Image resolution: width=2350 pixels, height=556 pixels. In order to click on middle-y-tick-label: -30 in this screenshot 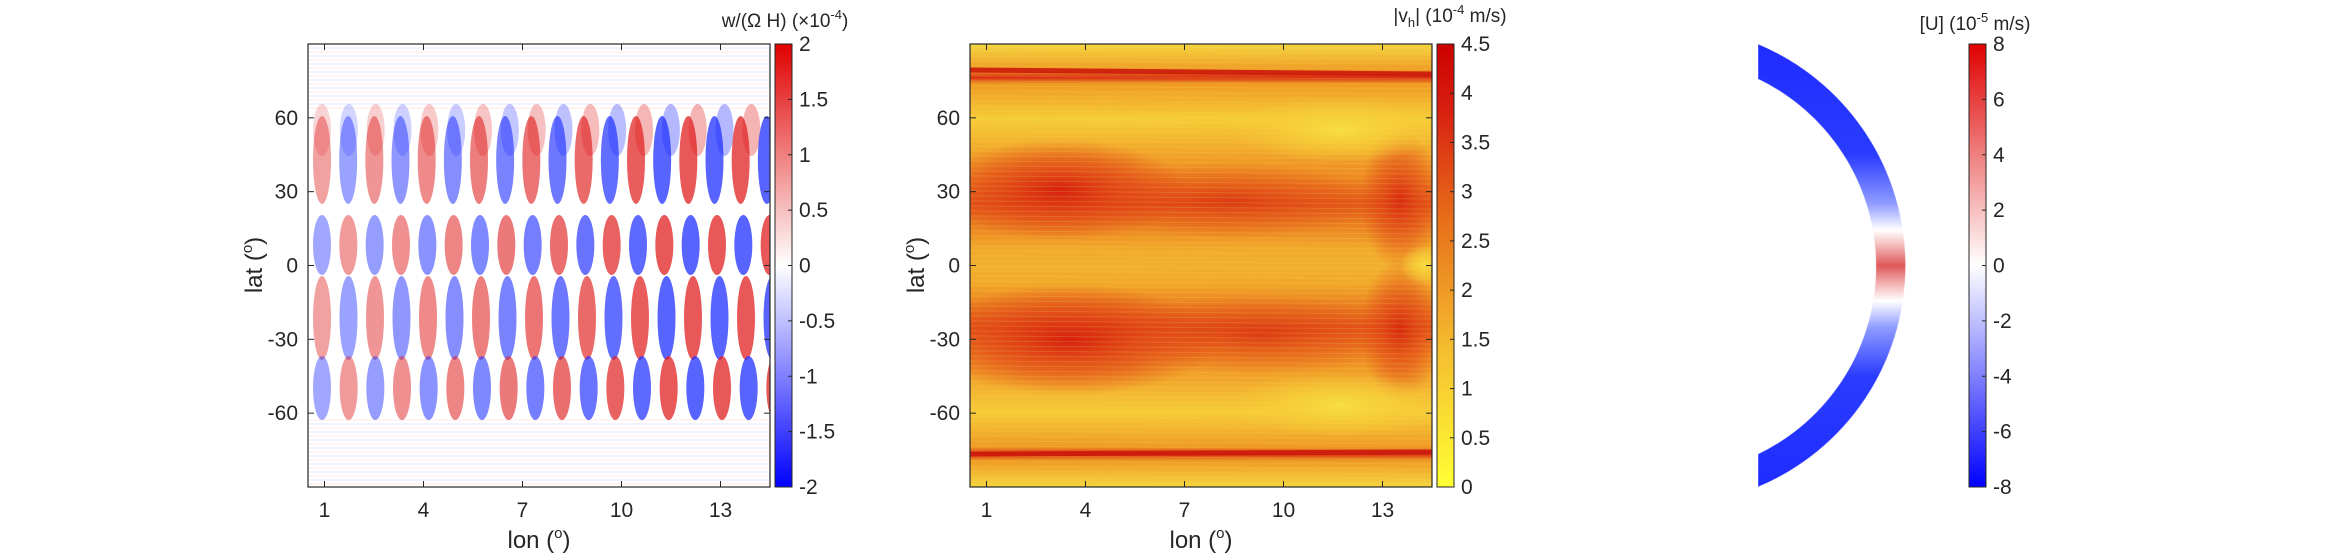, I will do `click(945, 339)`.